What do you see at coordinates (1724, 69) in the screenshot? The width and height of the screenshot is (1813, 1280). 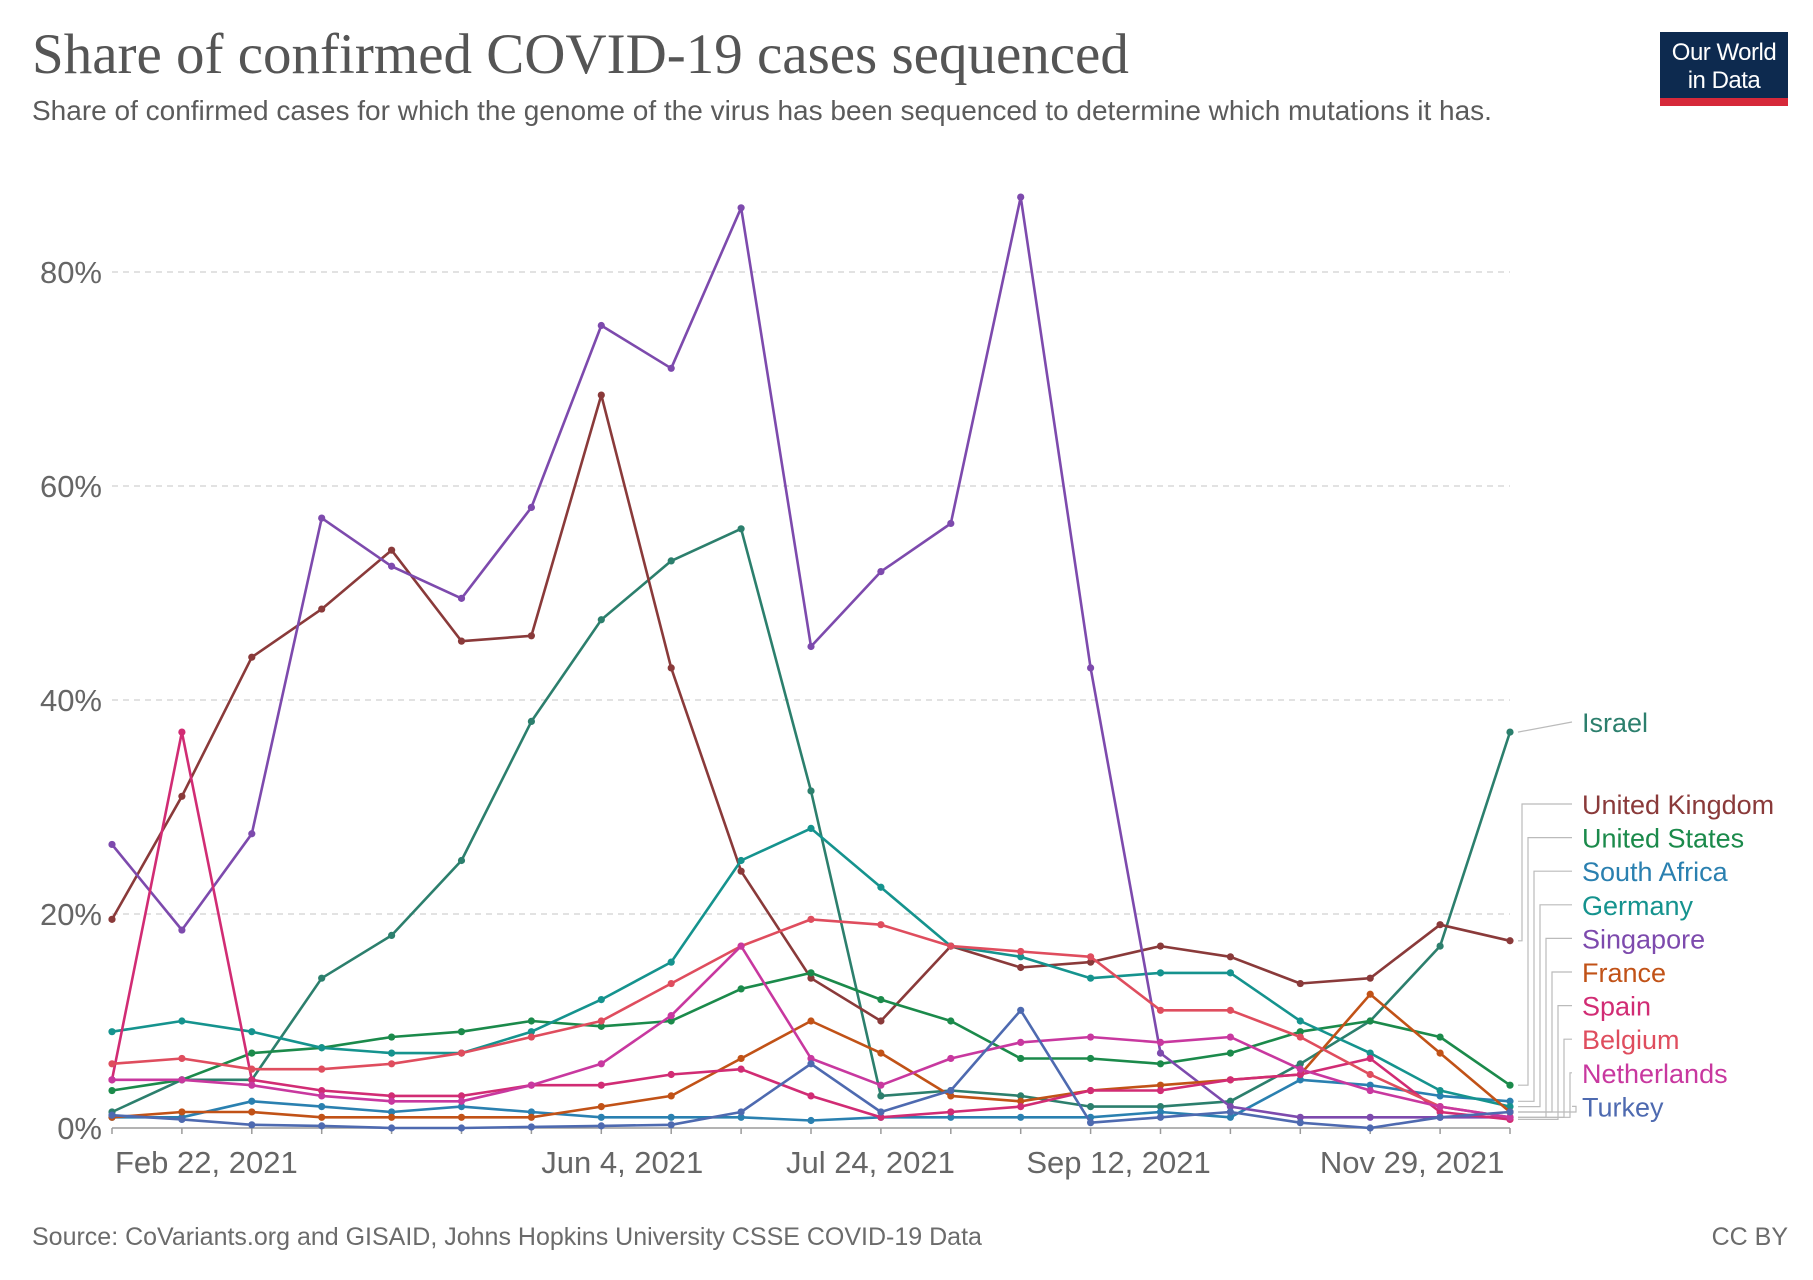 I see `owid-logo: Our World in Data` at bounding box center [1724, 69].